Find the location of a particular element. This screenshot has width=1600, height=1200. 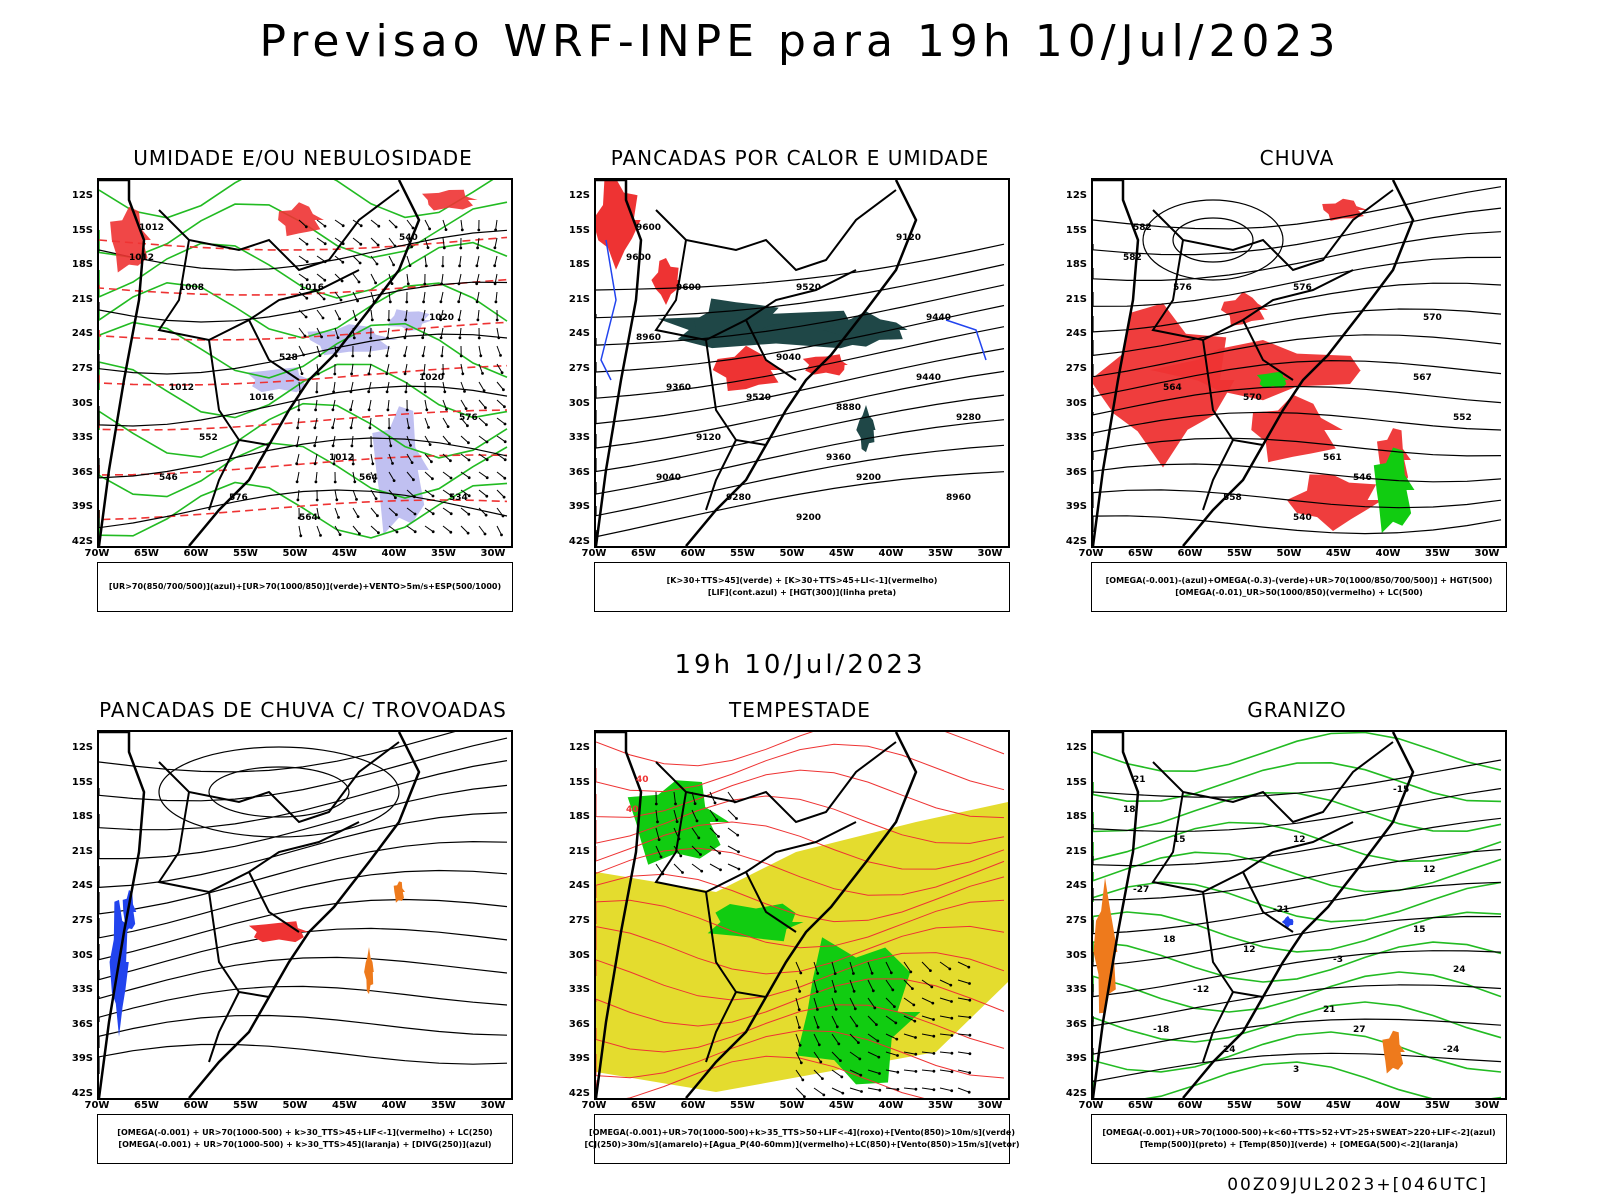

contour-label: 1016 is located at coordinates (311, 288).